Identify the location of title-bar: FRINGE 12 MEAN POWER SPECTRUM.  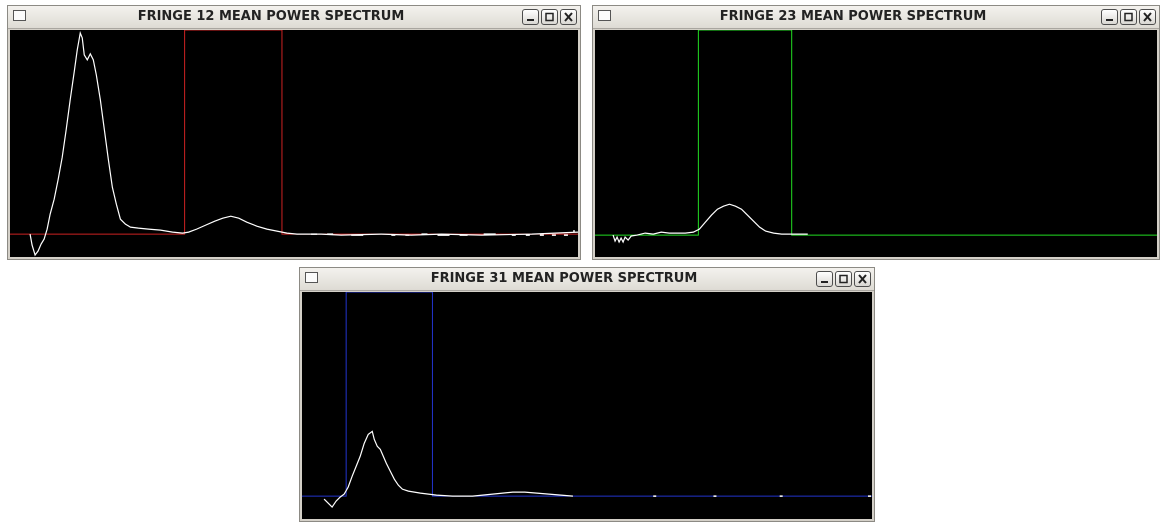
(294, 17).